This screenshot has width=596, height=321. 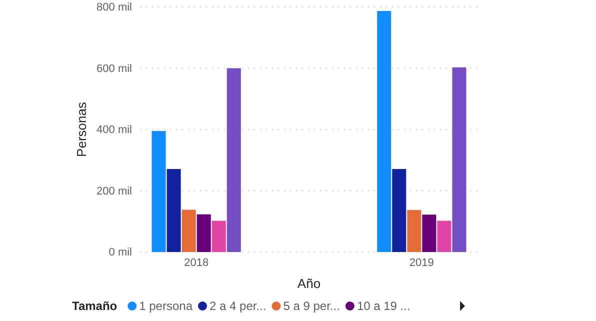 What do you see at coordinates (95, 306) in the screenshot?
I see `legend-title: Tamaño` at bounding box center [95, 306].